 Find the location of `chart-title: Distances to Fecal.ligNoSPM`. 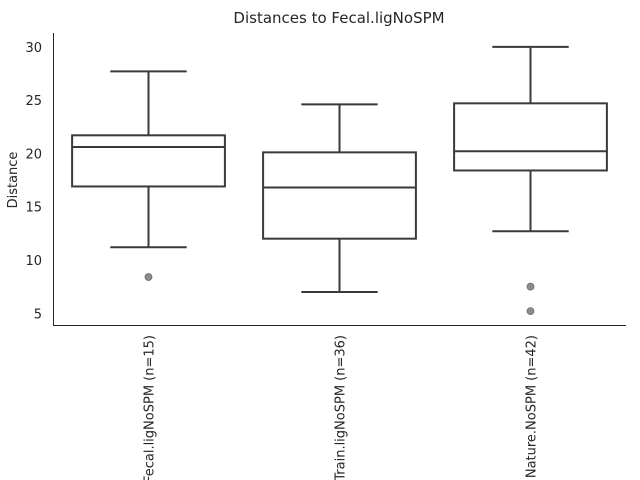

chart-title: Distances to Fecal.ligNoSPM is located at coordinates (338, 18).